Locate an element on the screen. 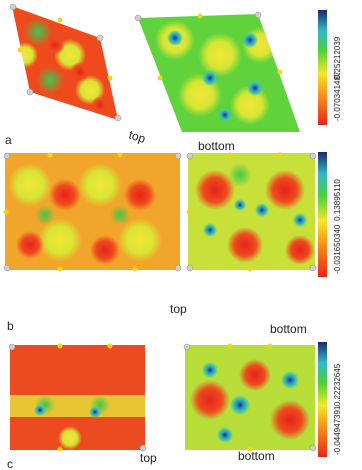 This screenshot has width=362, height=470. colorbar-min: -0.031650340 is located at coordinates (337, 249).